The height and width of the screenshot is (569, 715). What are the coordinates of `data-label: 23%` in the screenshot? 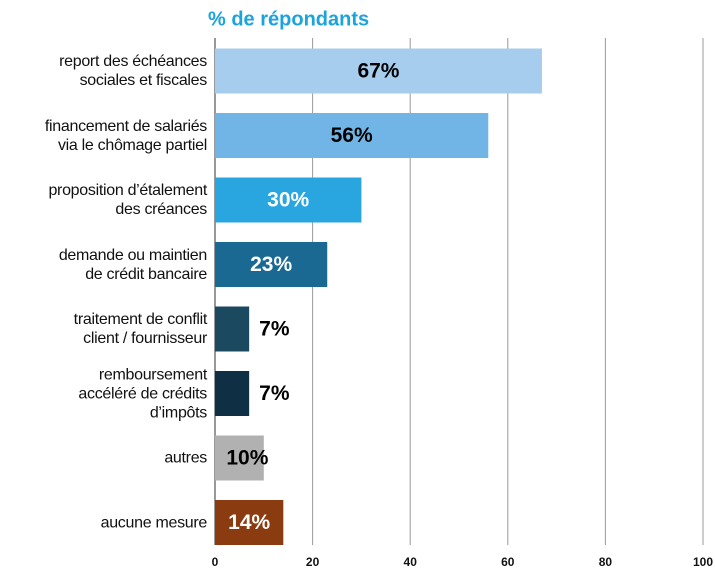 It's located at (271, 264).